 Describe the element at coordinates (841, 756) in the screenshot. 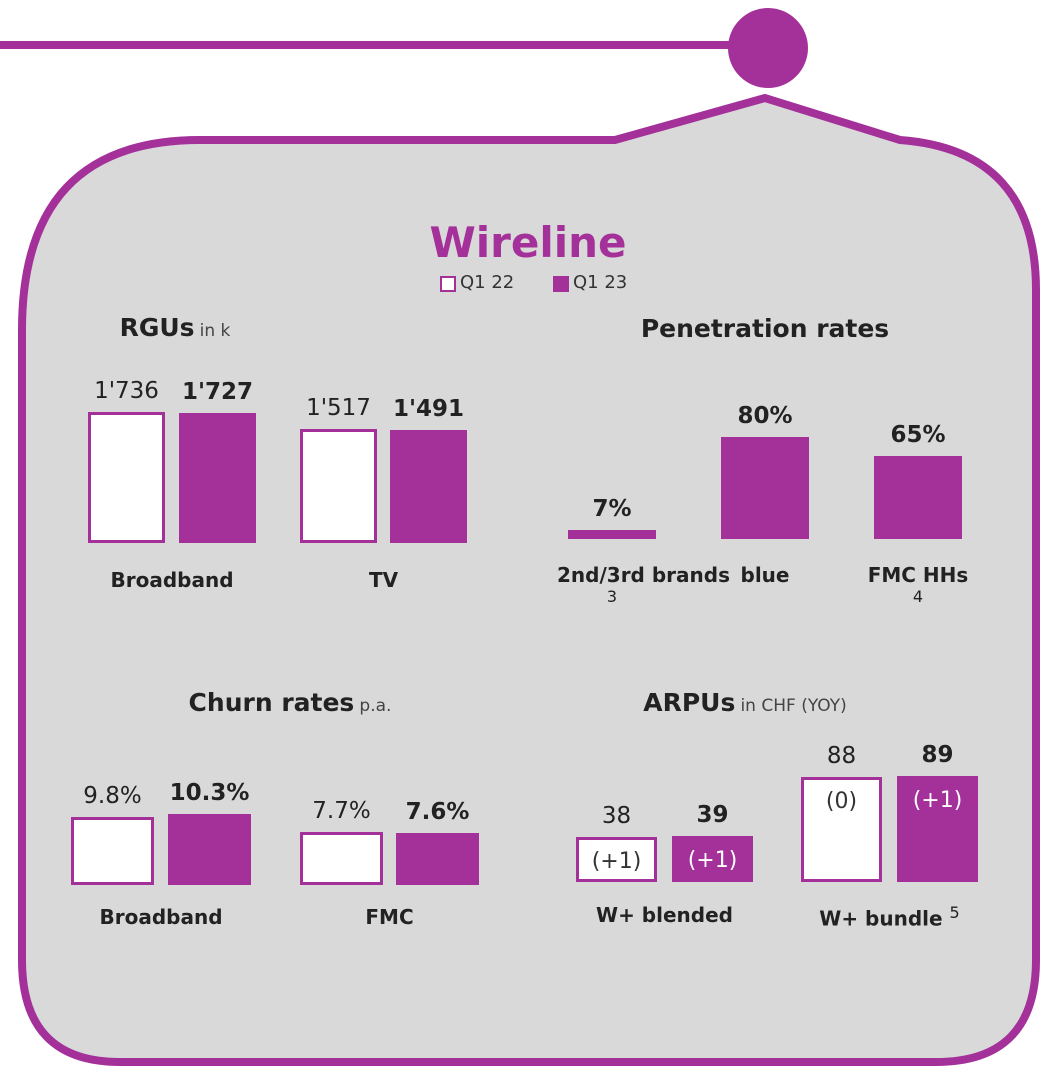

I see `value-label: 88` at that location.